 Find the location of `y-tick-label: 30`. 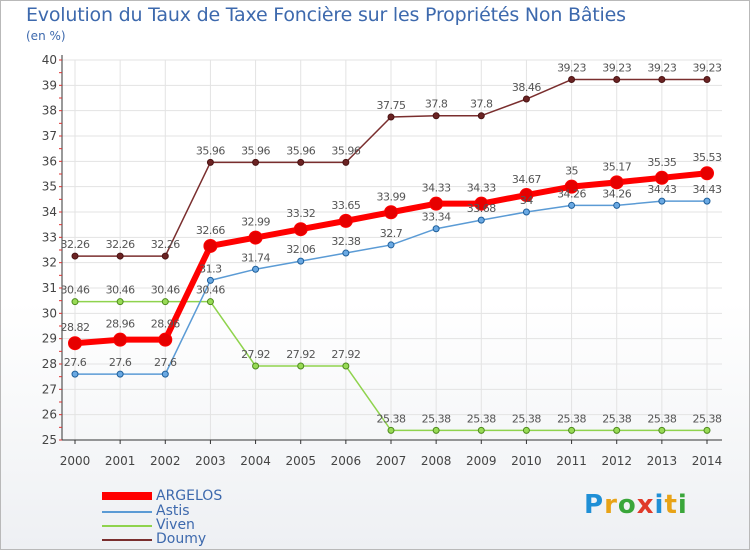

y-tick-label: 30 is located at coordinates (49, 313).